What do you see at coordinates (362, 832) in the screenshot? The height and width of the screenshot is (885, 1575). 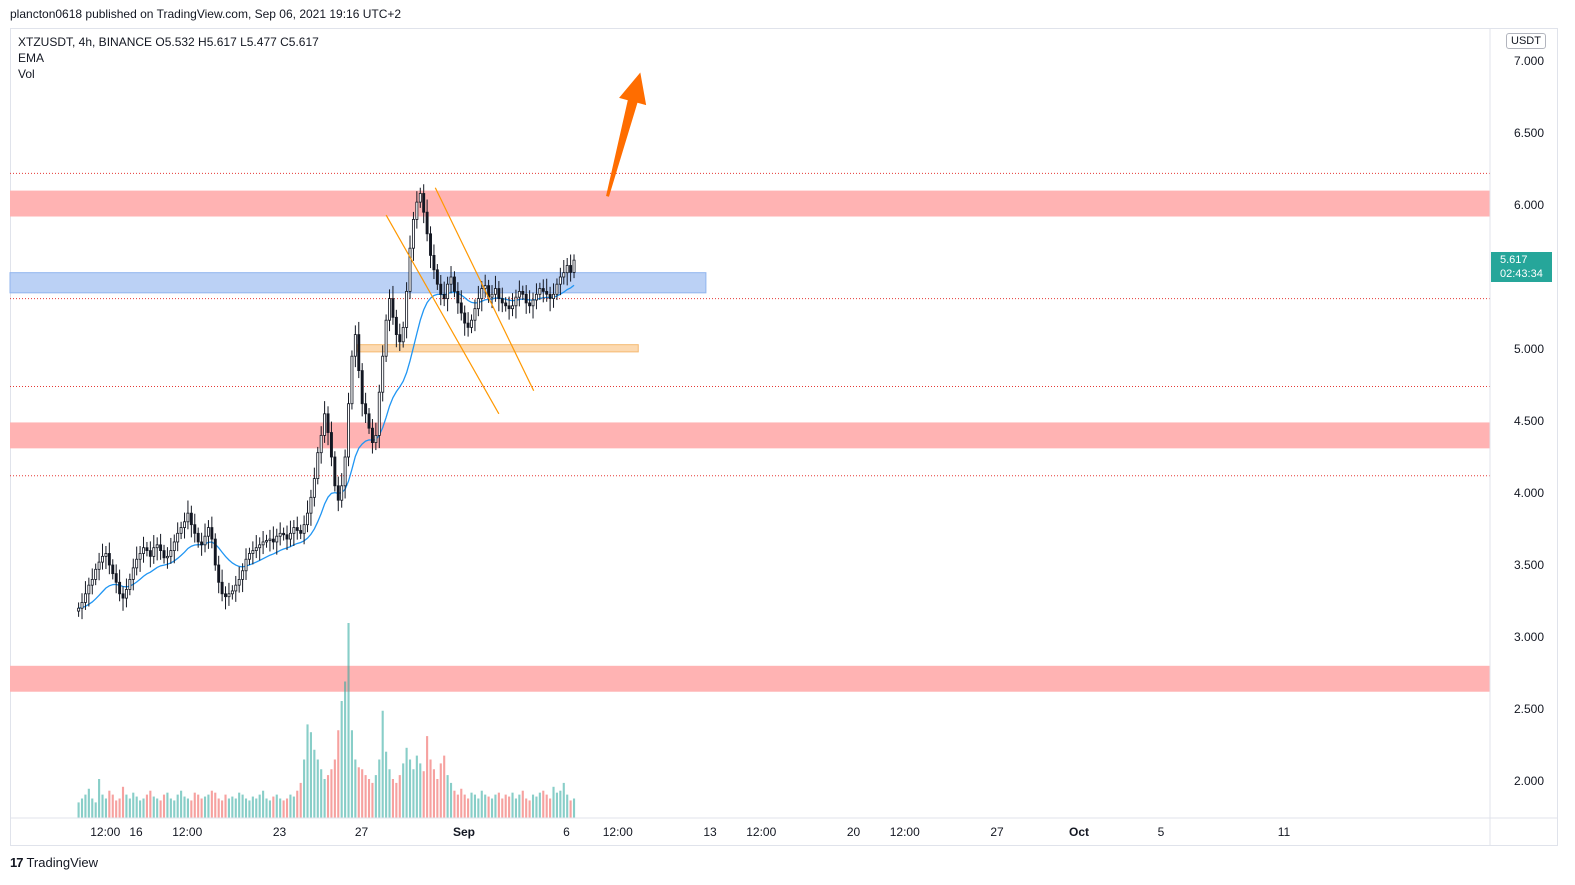 I see `time-tick-label: 27` at bounding box center [362, 832].